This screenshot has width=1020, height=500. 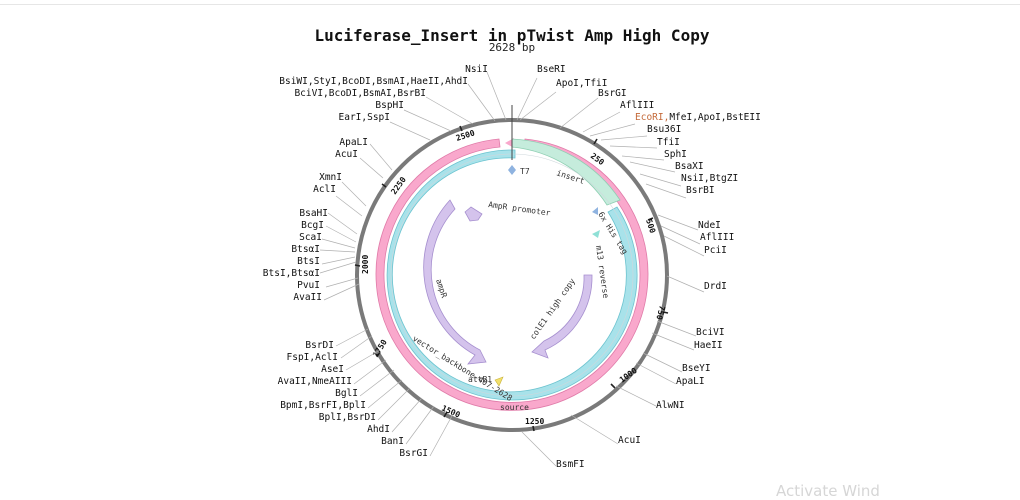 I want to click on enzyme-label: BsrBI, so click(x=700, y=190).